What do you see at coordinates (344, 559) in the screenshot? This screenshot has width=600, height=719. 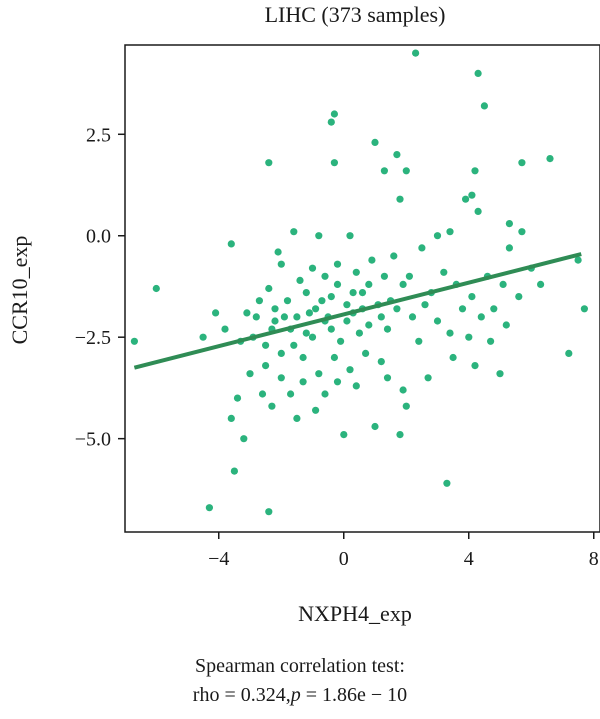 I see `x-tick-label: 0` at bounding box center [344, 559].